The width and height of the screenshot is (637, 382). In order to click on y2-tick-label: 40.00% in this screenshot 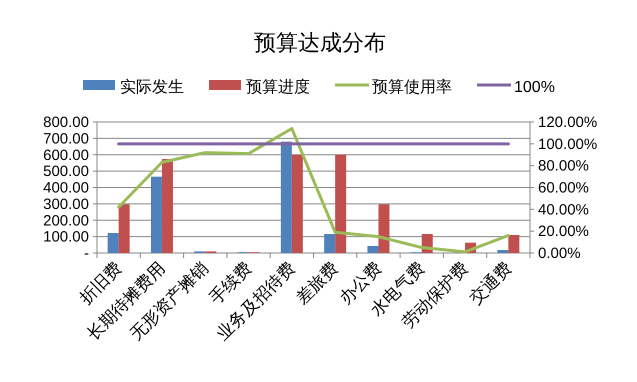, I will do `click(563, 209)`.